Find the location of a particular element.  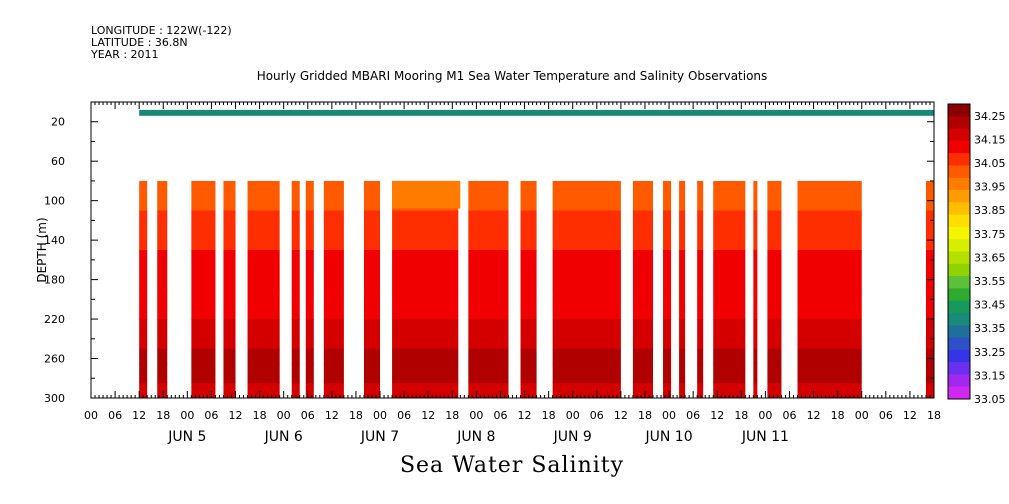

x-day-label: JUN 9 is located at coordinates (572, 437).